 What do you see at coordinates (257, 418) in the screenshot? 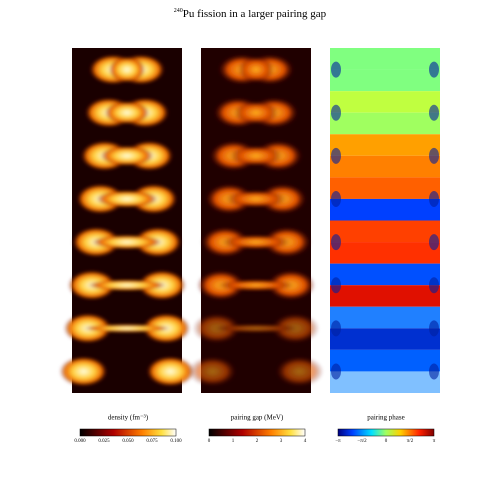
I see `colorbar-label: pairing gap (MeV)` at bounding box center [257, 418].